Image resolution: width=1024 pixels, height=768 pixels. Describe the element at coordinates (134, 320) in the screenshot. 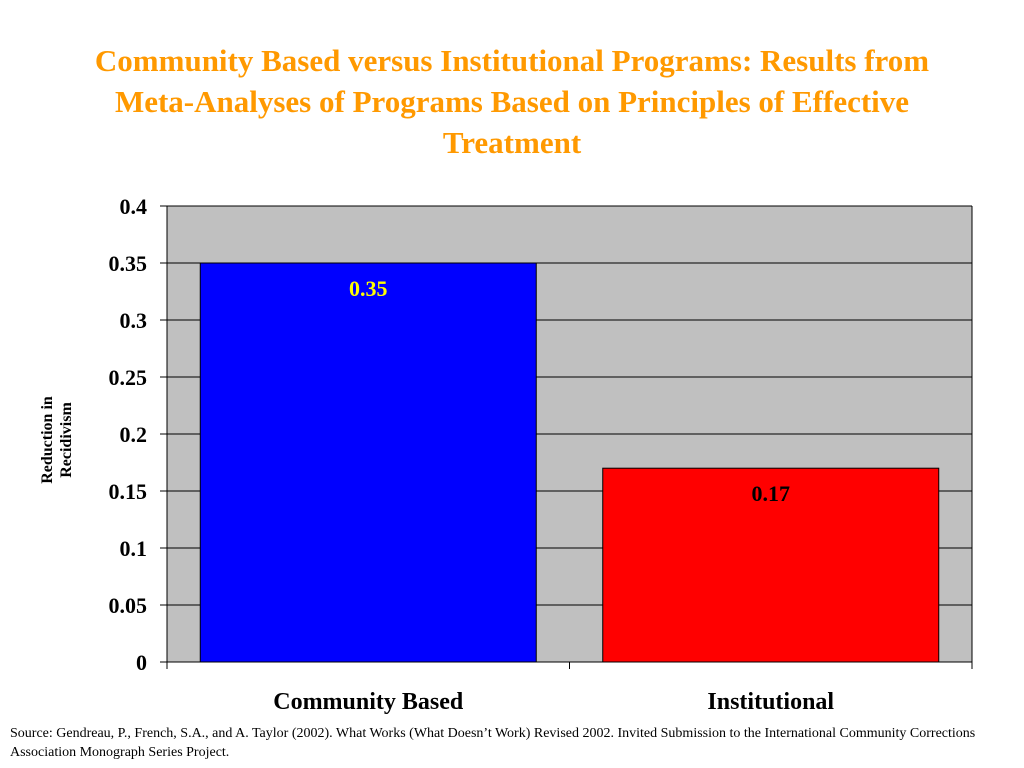

I see `y-tick-label: 0.3` at that location.